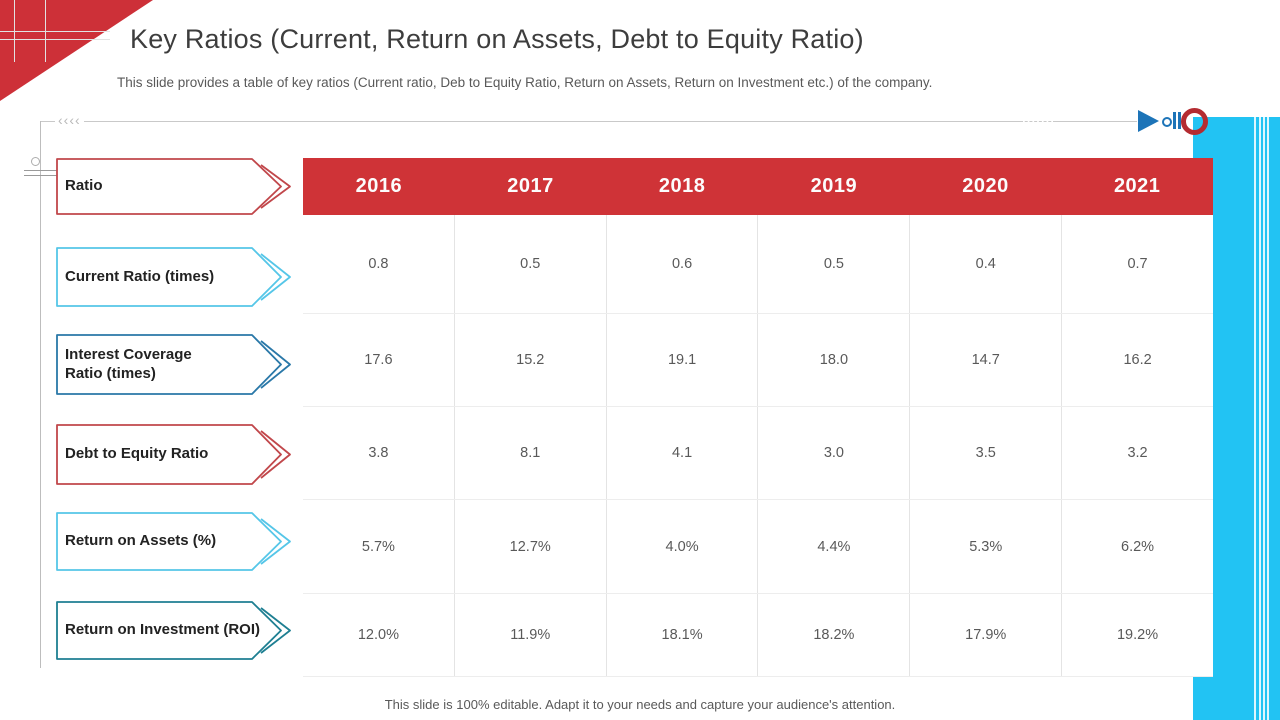 This screenshot has height=720, width=1280. I want to click on table-cell: 4.4%, so click(833, 546).